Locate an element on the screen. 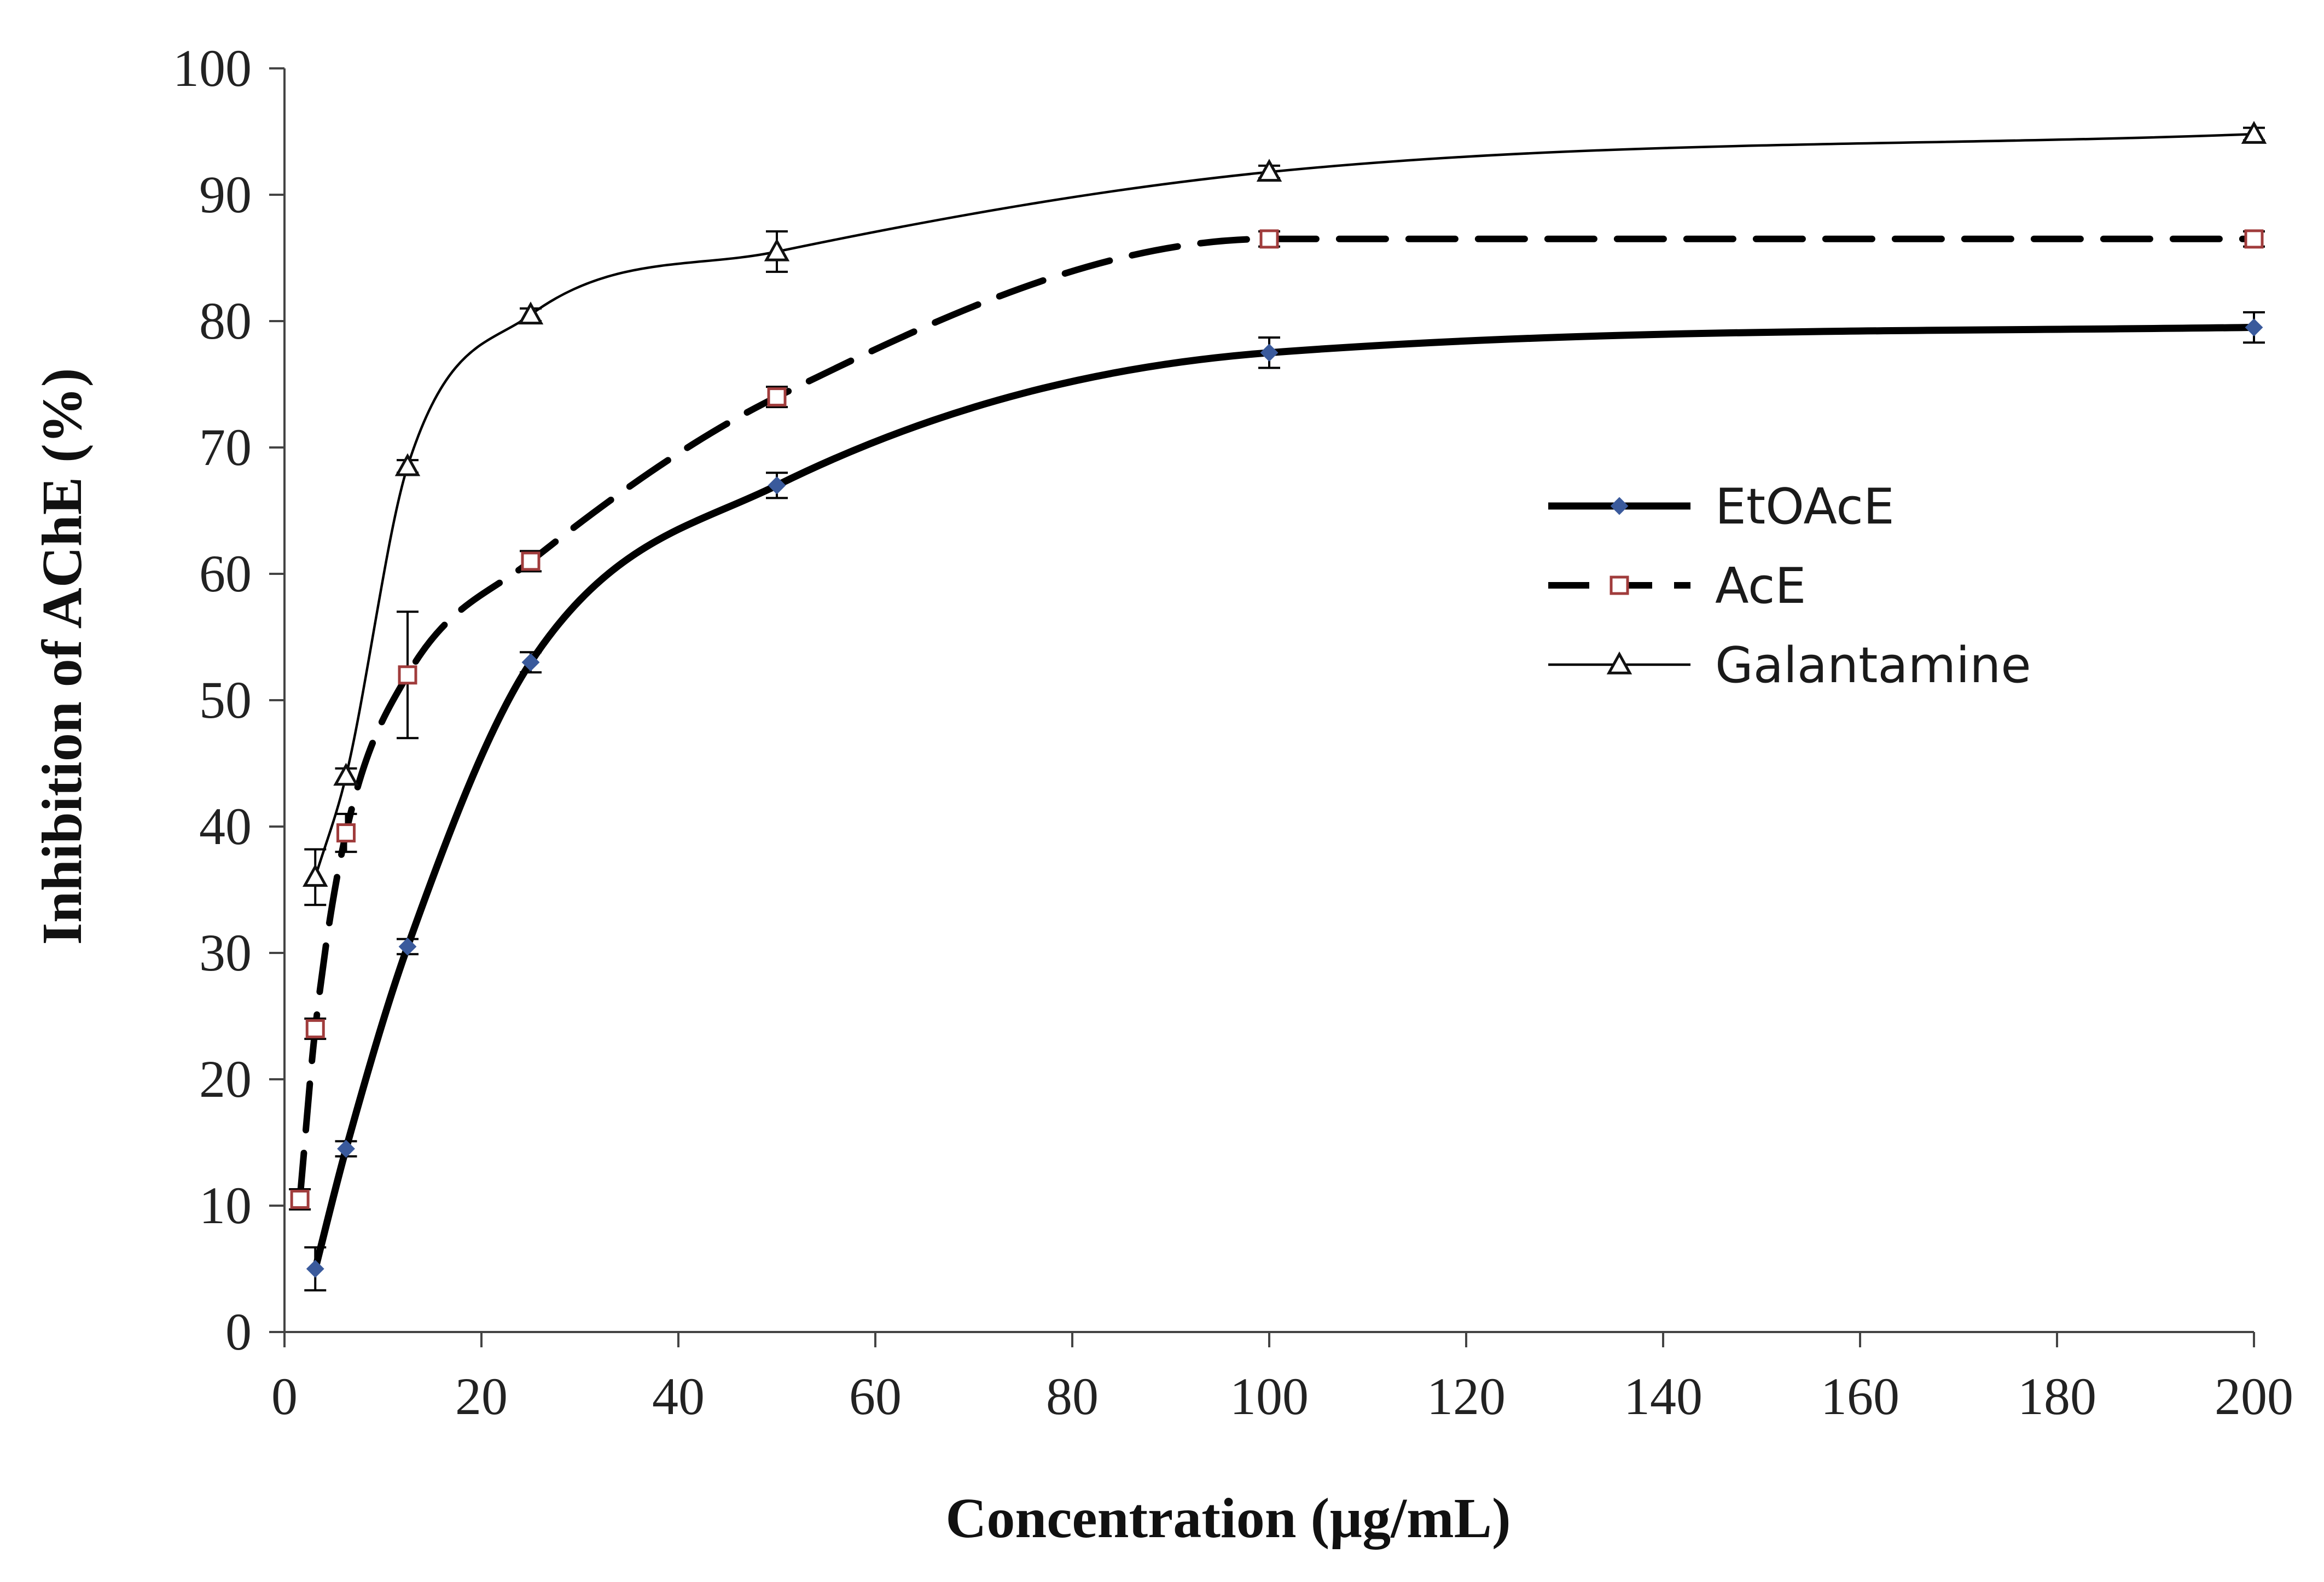  x-tick-label: 100 is located at coordinates (1269, 1397).